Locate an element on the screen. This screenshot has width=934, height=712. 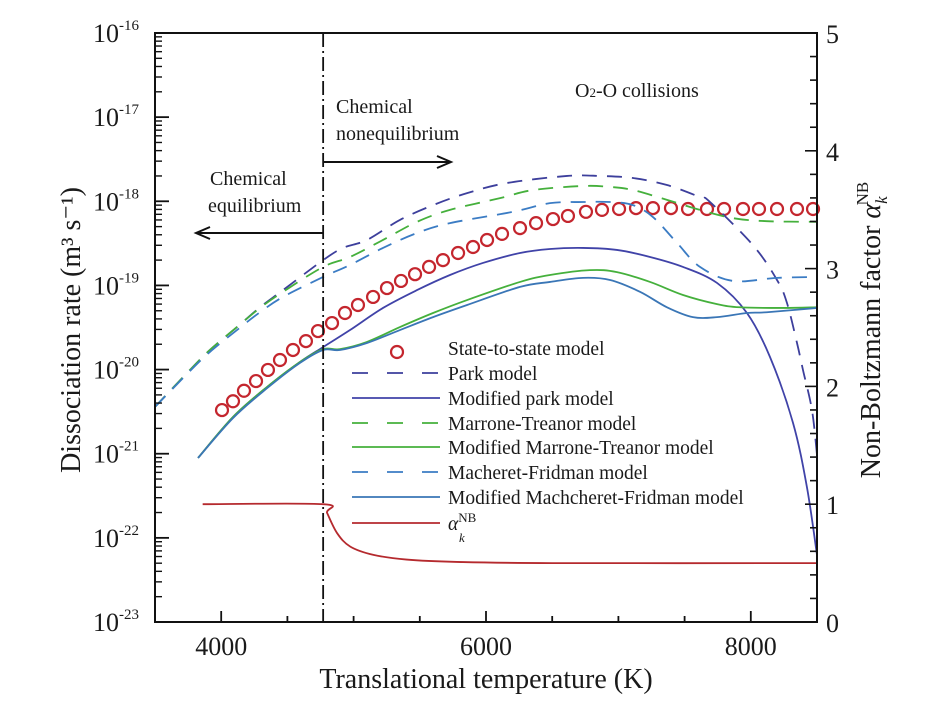
y-axis-title: Dissociation rate (m³ s⁻¹) is located at coordinates (71, 330).